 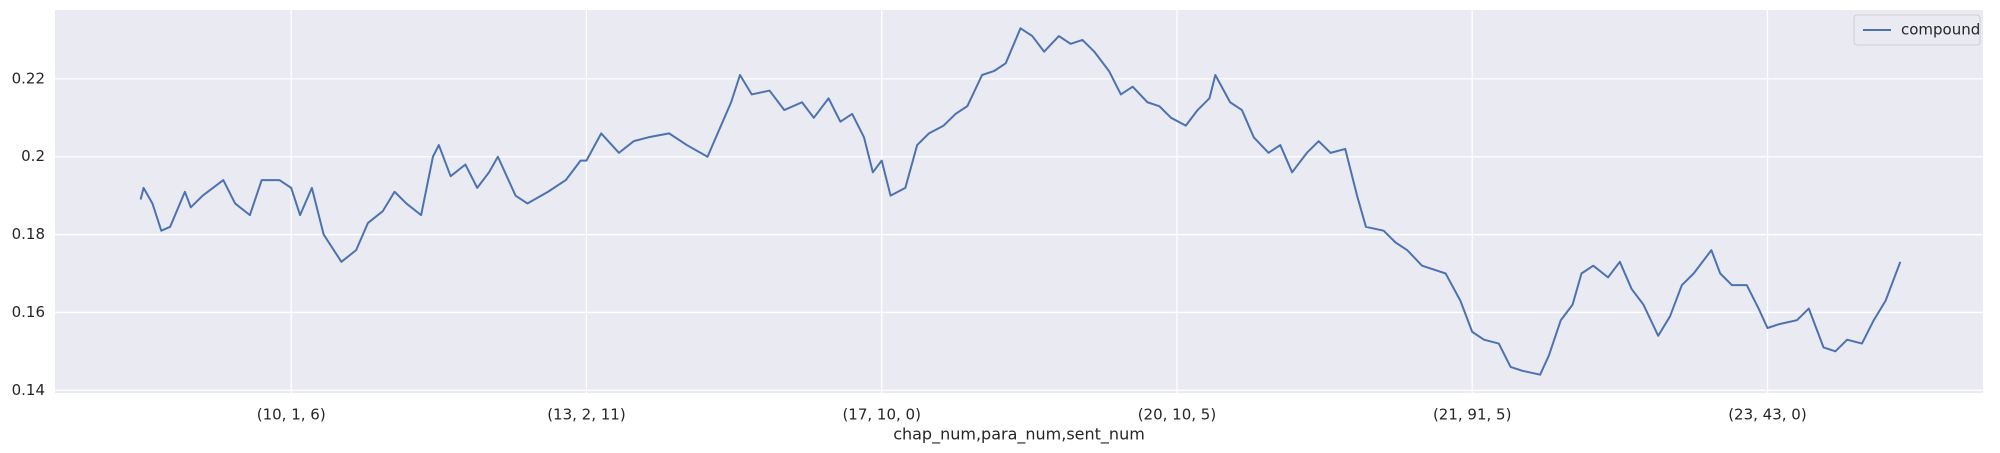 I want to click on y-tick-label: 0.2, so click(x=33, y=156).